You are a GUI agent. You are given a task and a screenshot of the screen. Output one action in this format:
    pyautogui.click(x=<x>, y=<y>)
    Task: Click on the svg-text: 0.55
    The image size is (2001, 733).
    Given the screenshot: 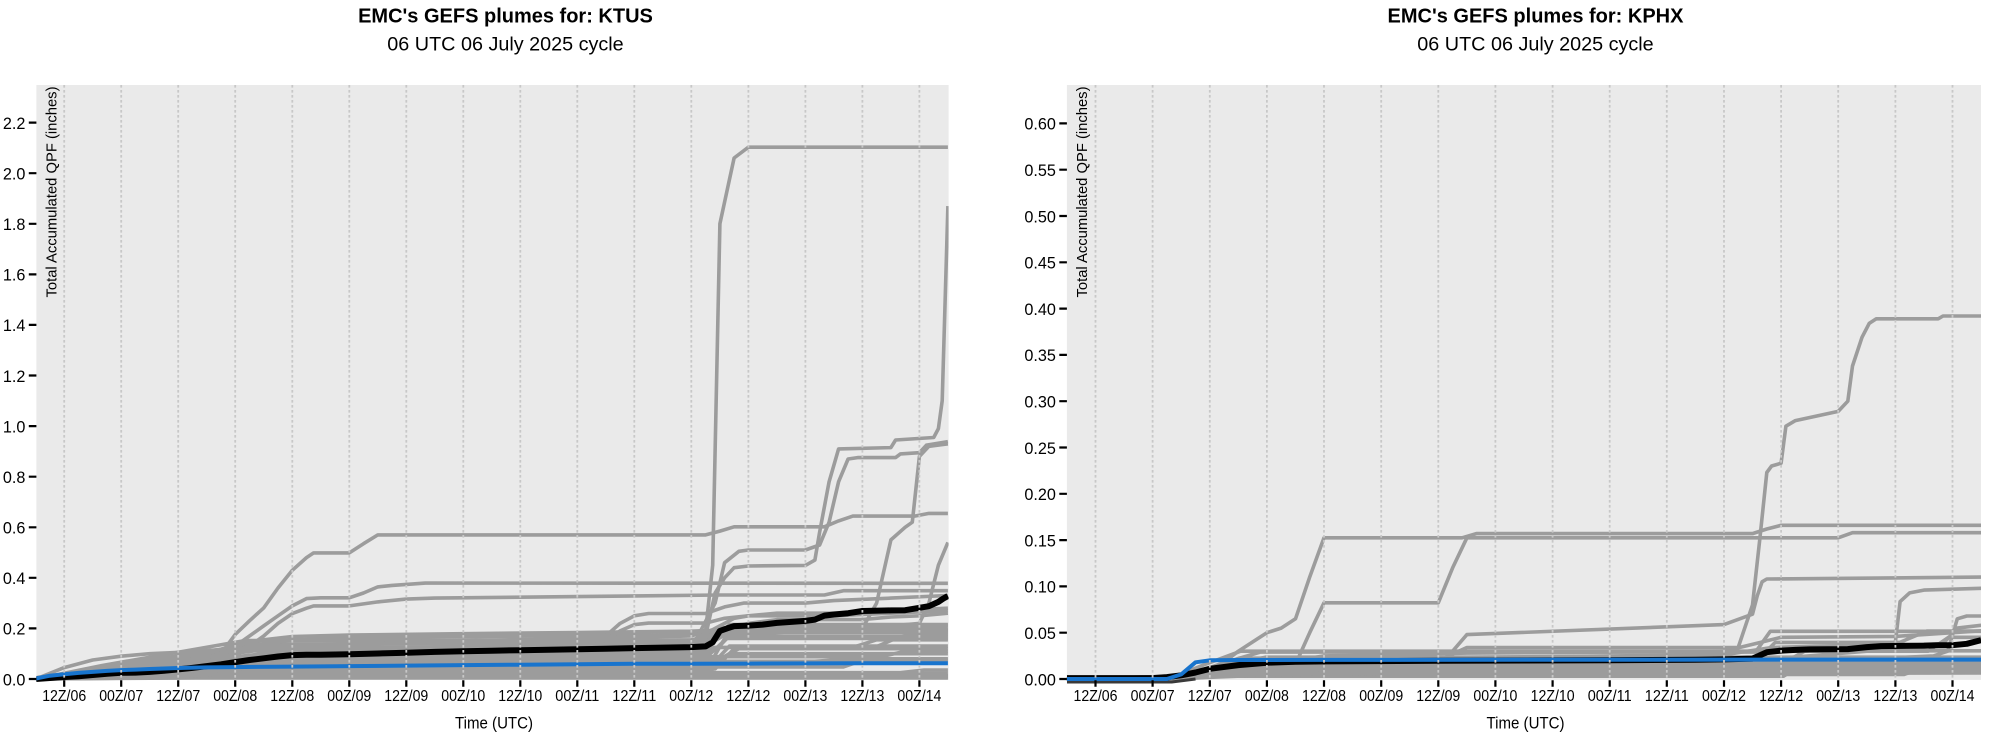 What is the action you would take?
    pyautogui.click(x=1040, y=171)
    